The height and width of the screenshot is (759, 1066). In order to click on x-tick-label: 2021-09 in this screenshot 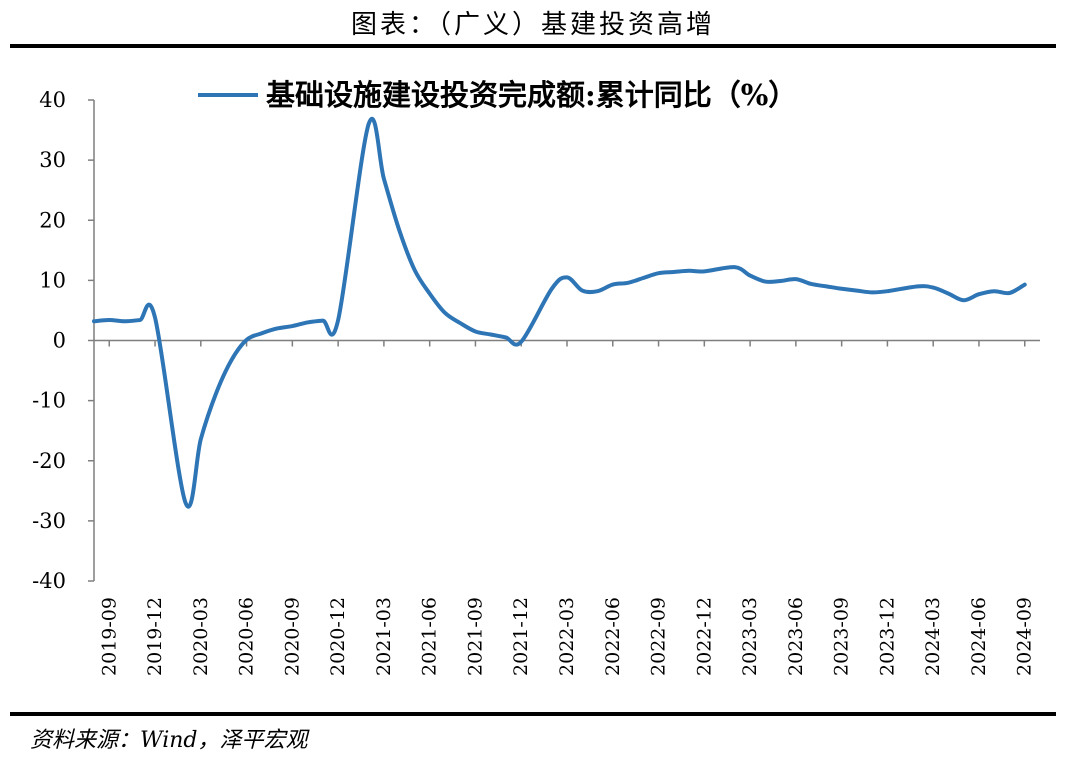, I will do `click(475, 636)`.